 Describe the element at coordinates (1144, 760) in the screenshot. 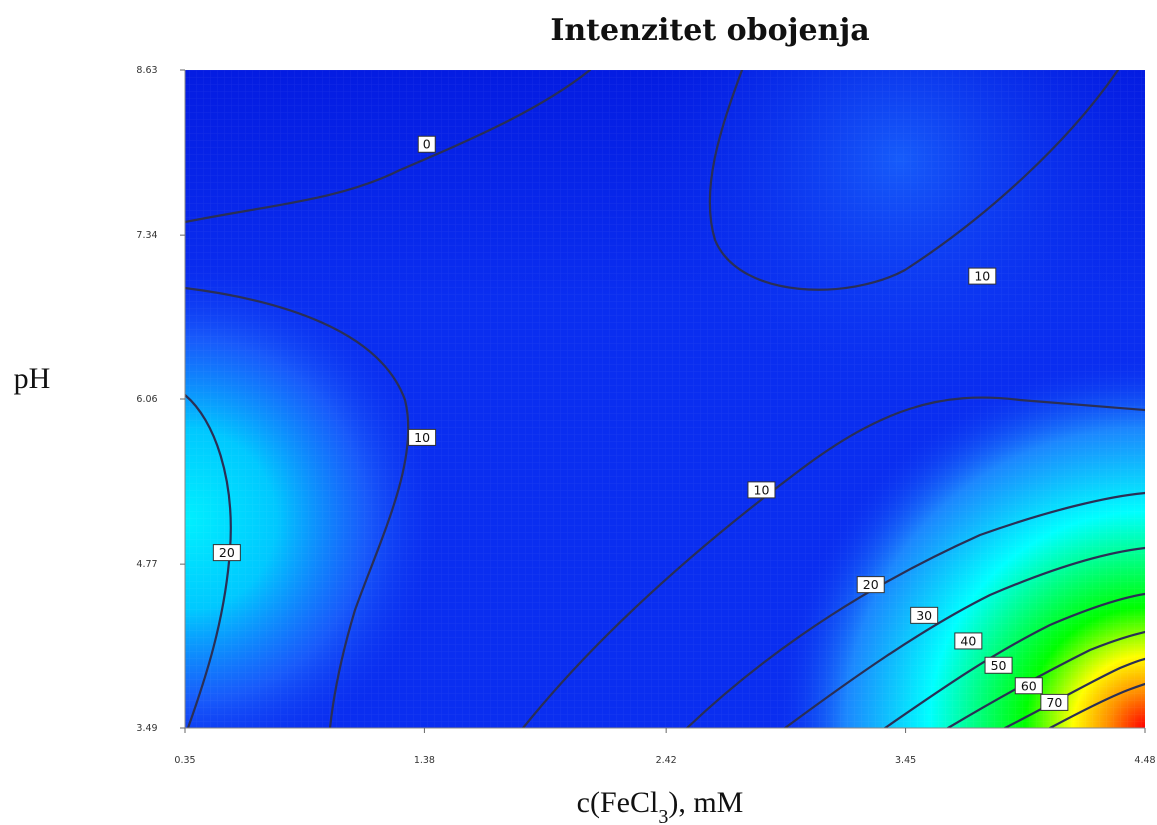

I see `x-tick-label: 4.48` at that location.